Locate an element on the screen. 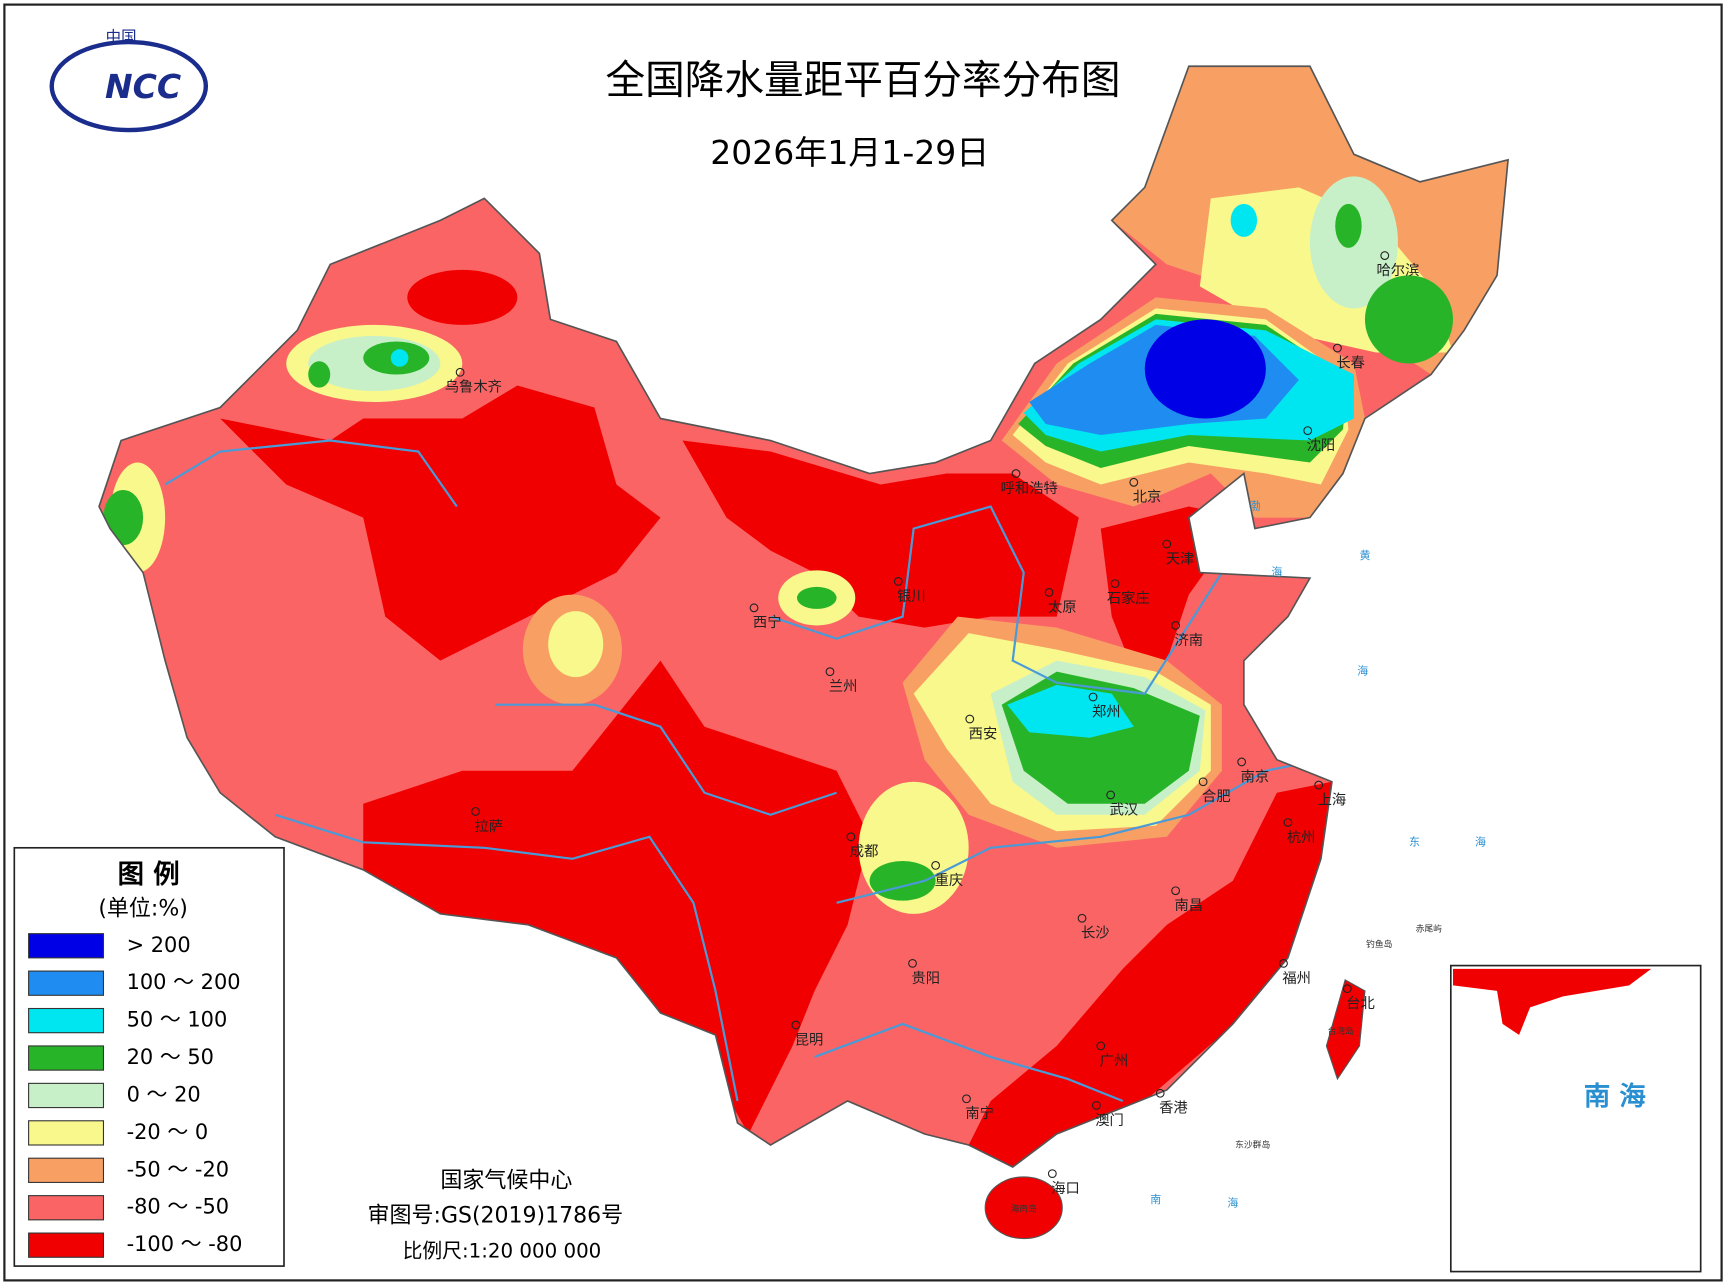 The width and height of the screenshot is (1726, 1285). city-label: 天津 is located at coordinates (1180, 558).